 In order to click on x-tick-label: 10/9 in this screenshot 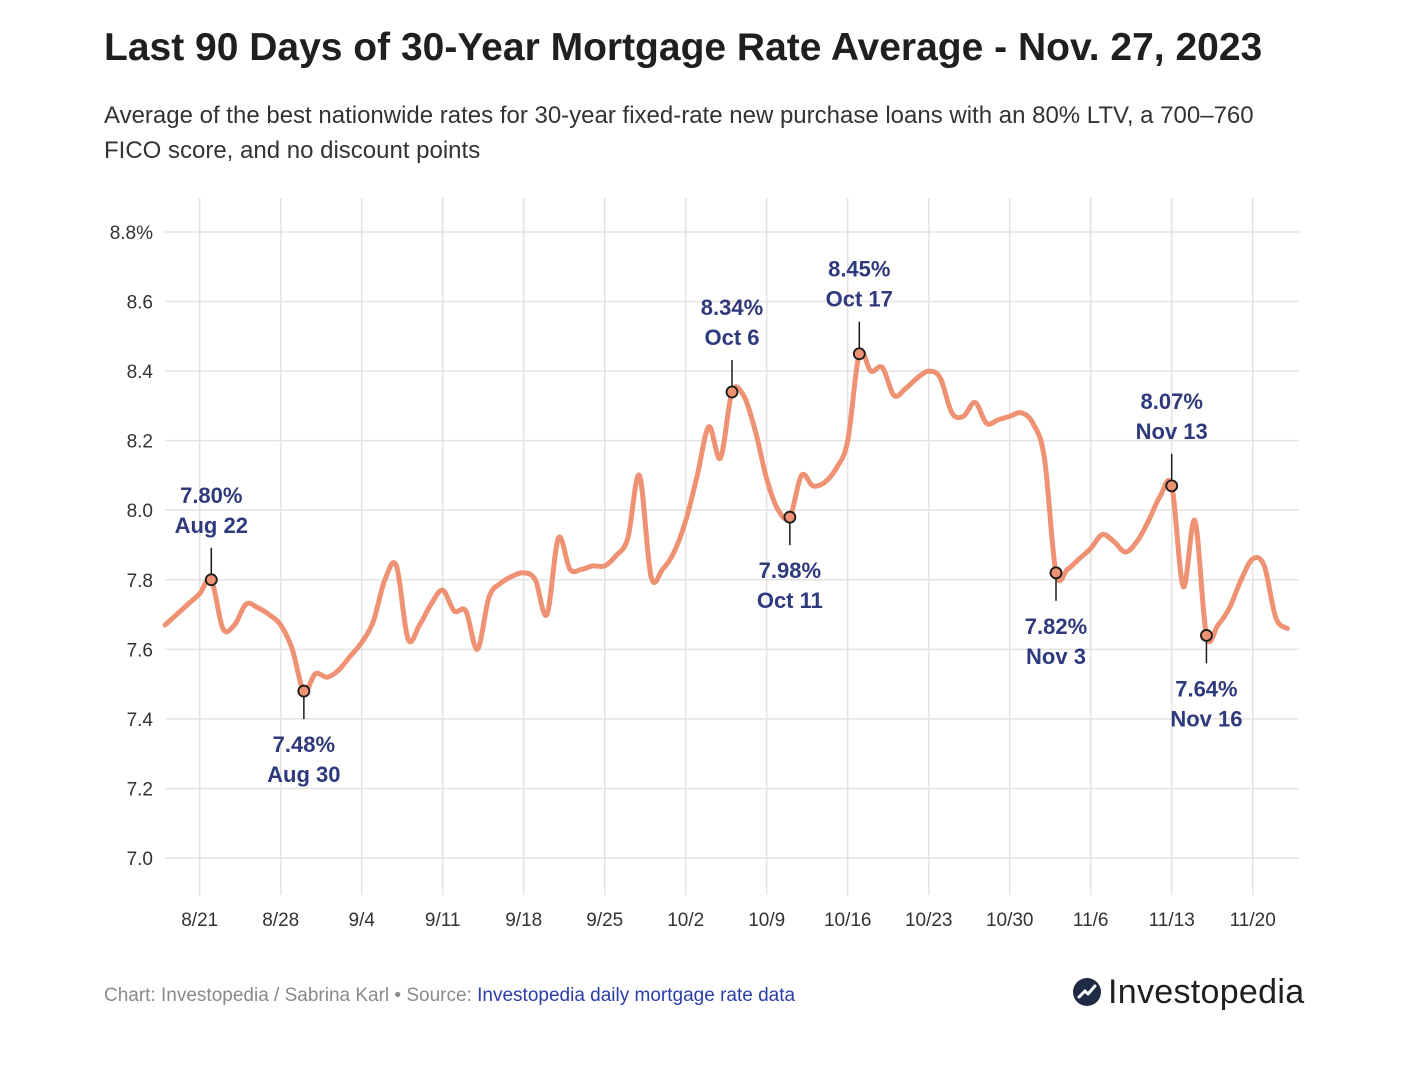, I will do `click(766, 920)`.